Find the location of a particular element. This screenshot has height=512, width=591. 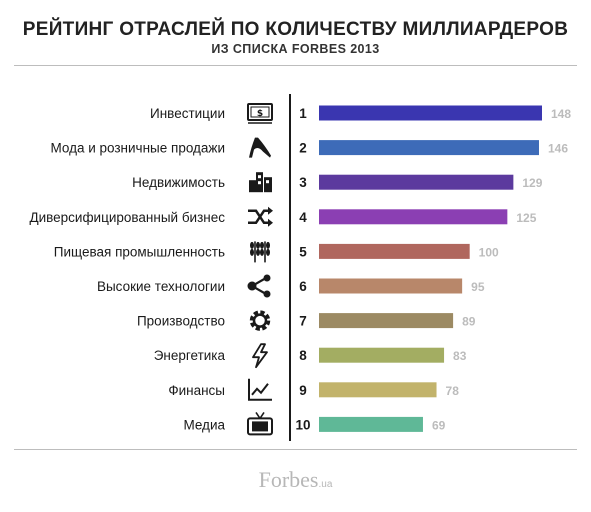

value-label: 83 is located at coordinates (460, 356).